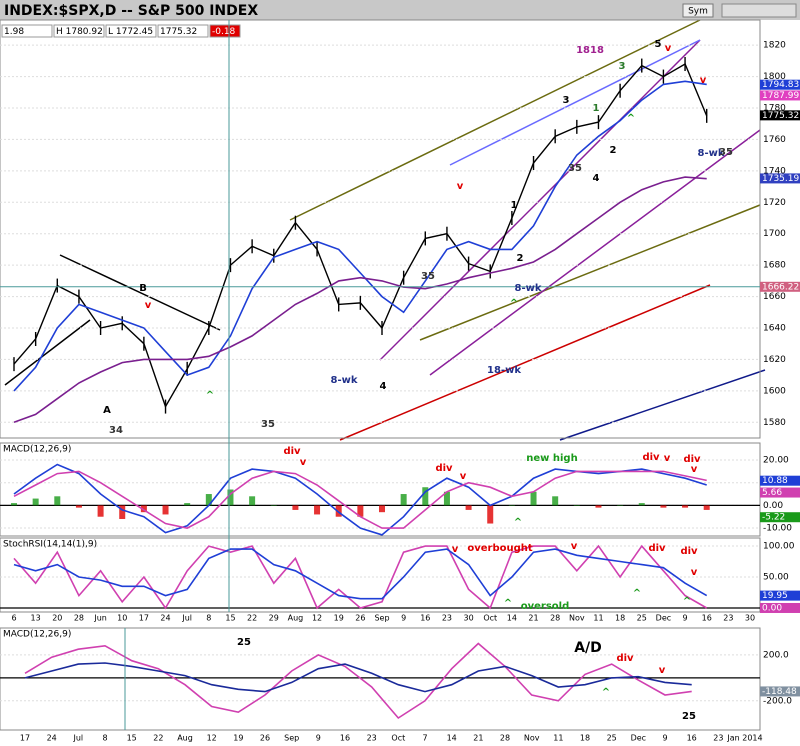 The image size is (800, 746). I want to click on panel-frame, so click(380, 575).